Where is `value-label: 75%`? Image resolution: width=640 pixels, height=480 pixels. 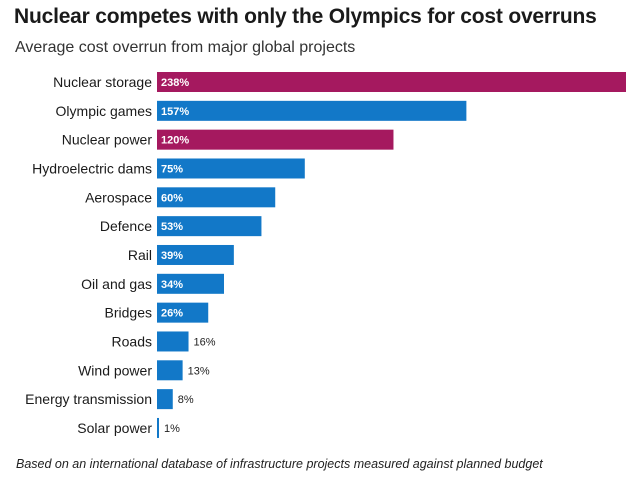 value-label: 75% is located at coordinates (172, 169).